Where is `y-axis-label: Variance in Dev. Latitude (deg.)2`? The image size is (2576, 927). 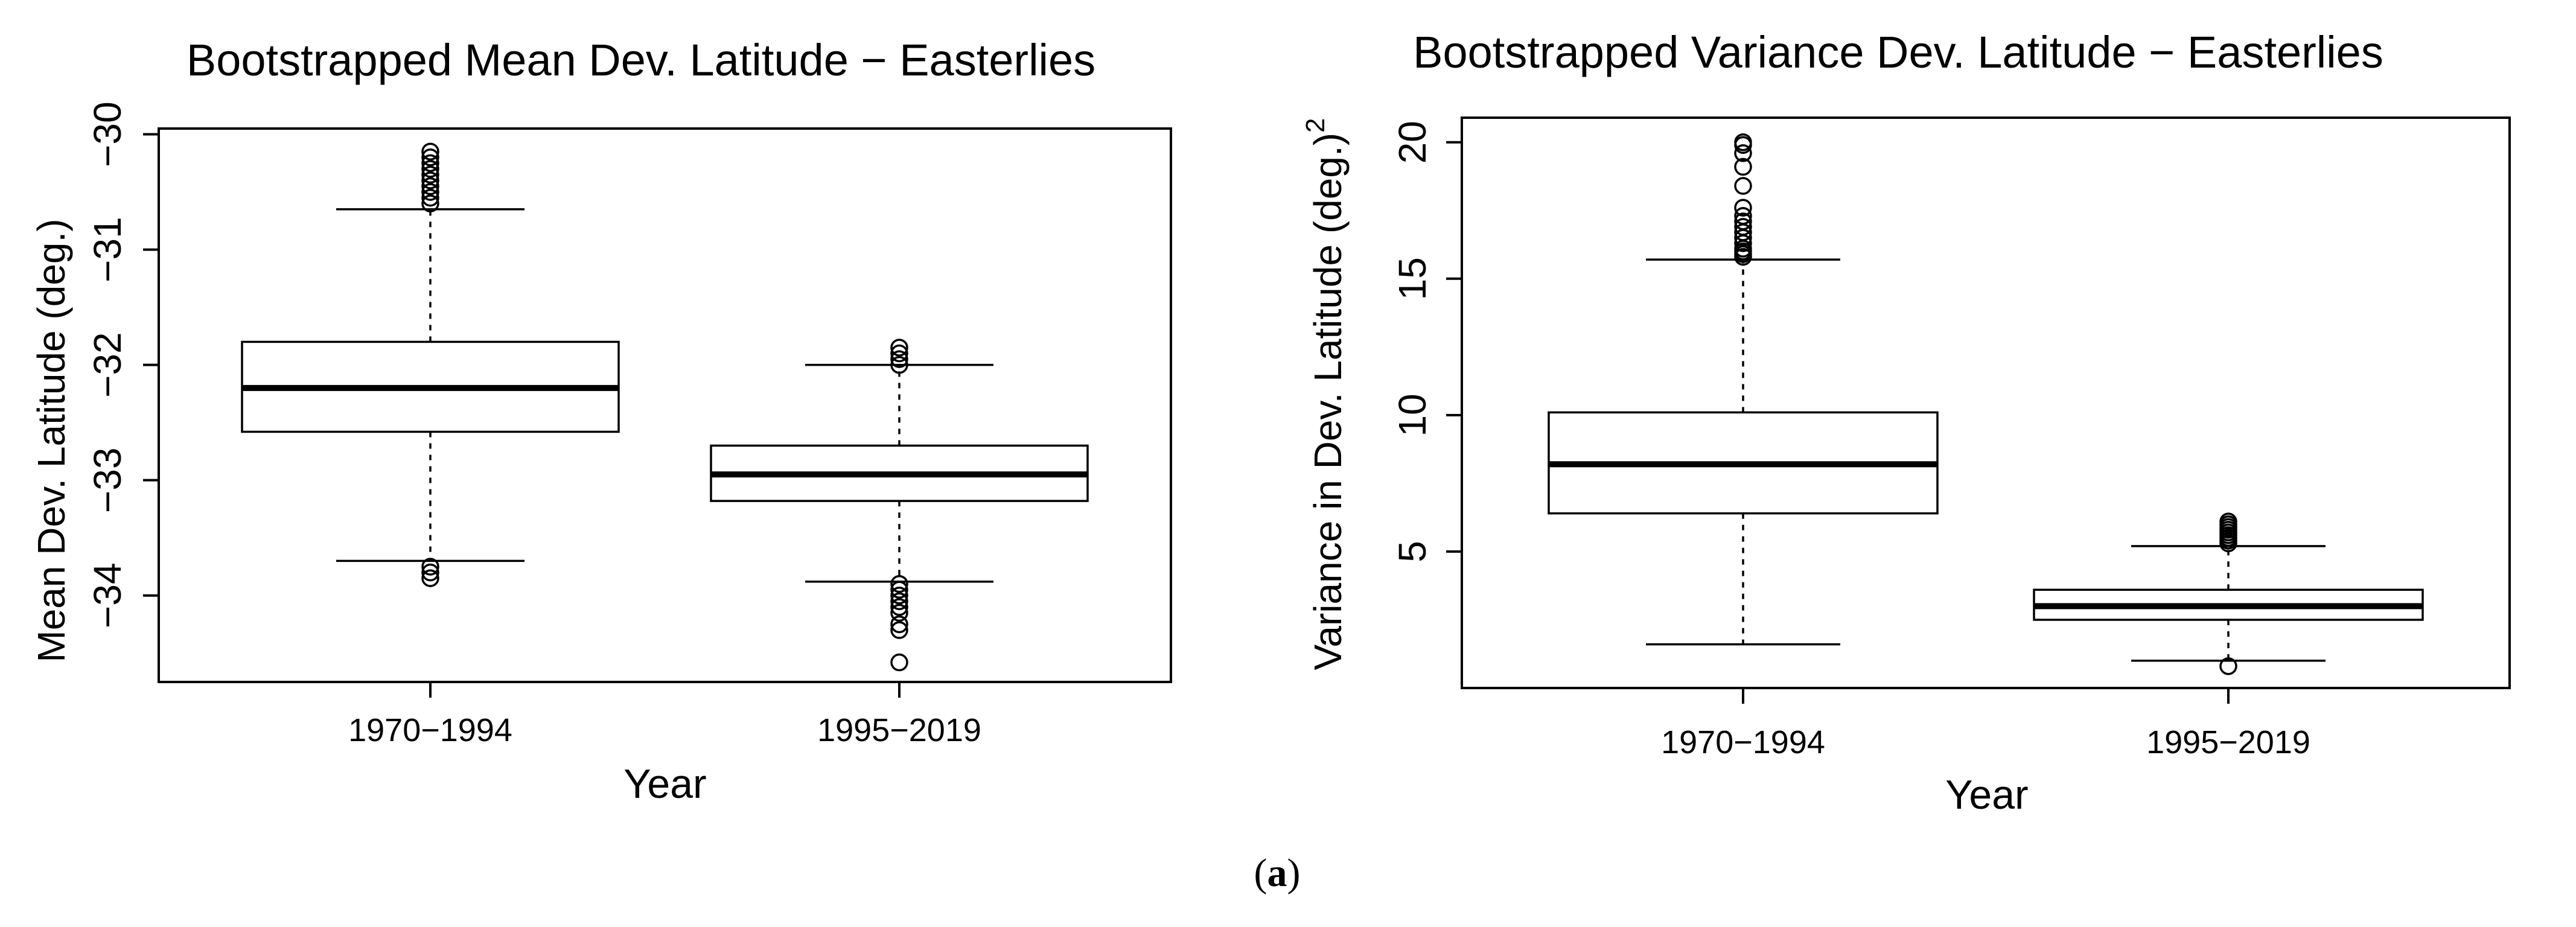 y-axis-label: Variance in Dev. Latitude (deg.)2 is located at coordinates (1325, 394).